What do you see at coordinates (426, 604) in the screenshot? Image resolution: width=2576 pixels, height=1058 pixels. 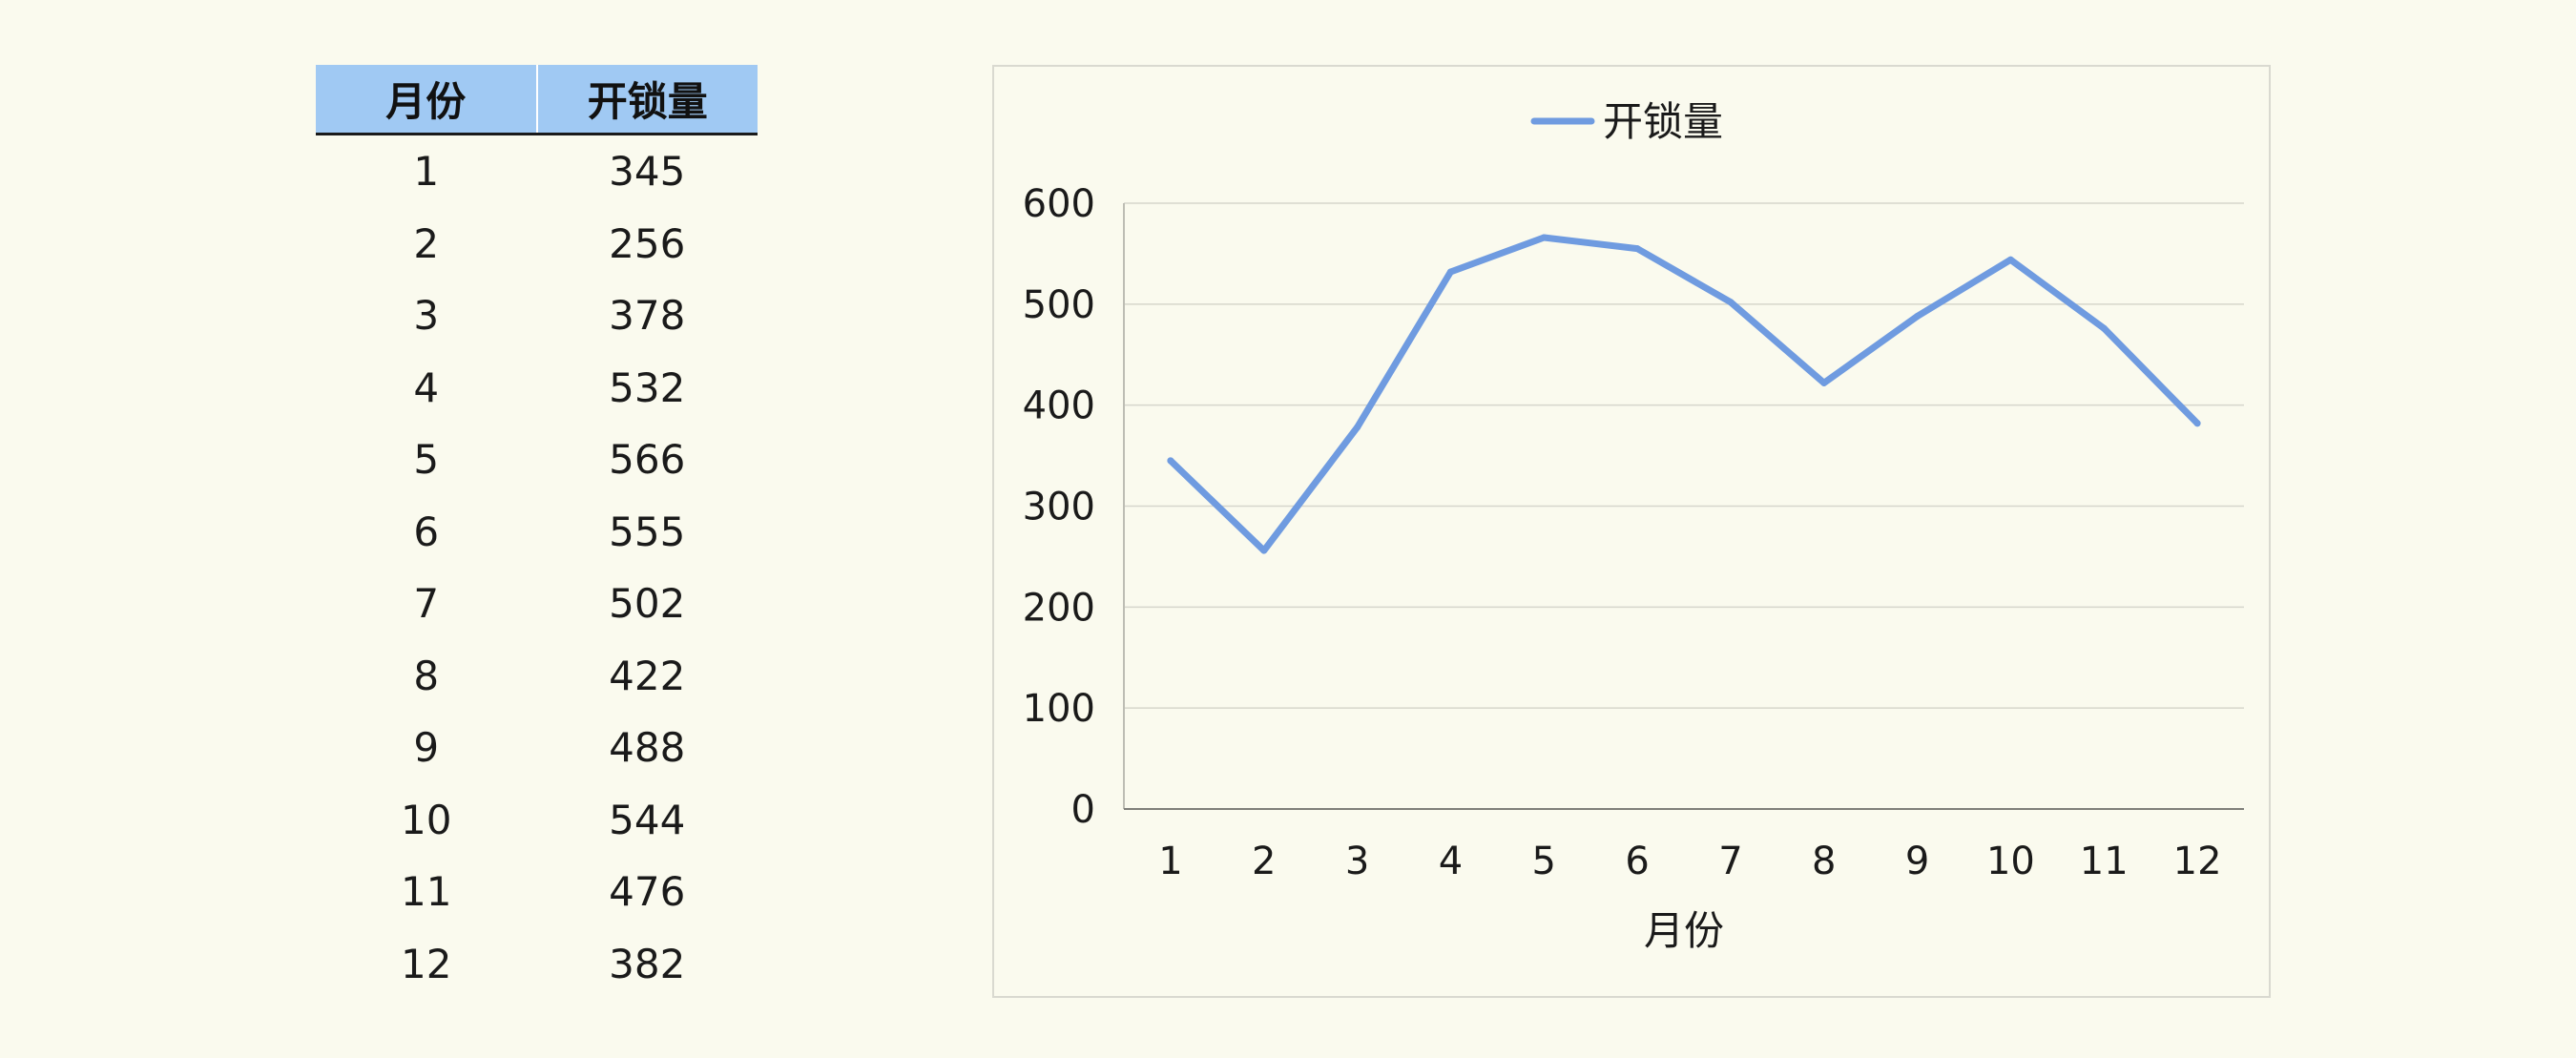 I see `cell-month: 7` at bounding box center [426, 604].